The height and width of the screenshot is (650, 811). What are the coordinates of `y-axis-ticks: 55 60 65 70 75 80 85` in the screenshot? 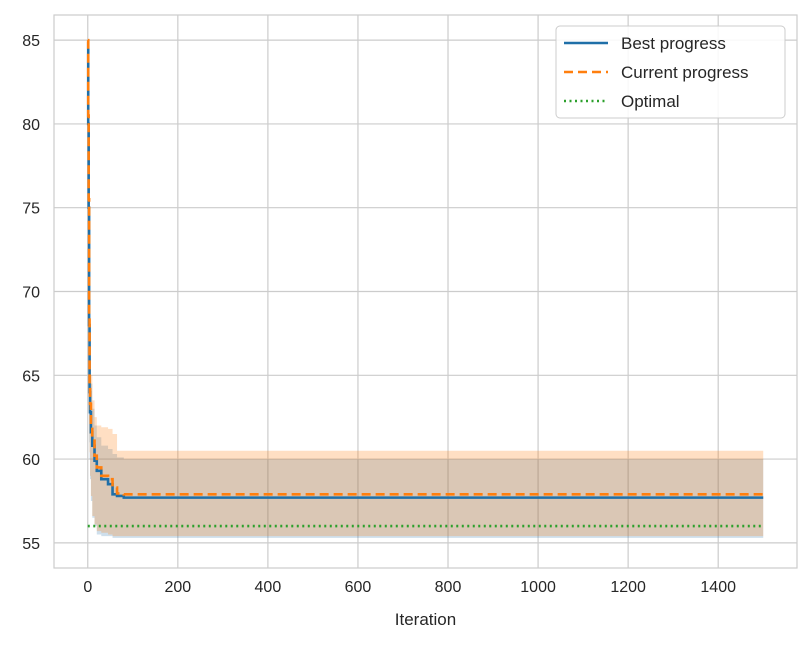 It's located at (31, 293).